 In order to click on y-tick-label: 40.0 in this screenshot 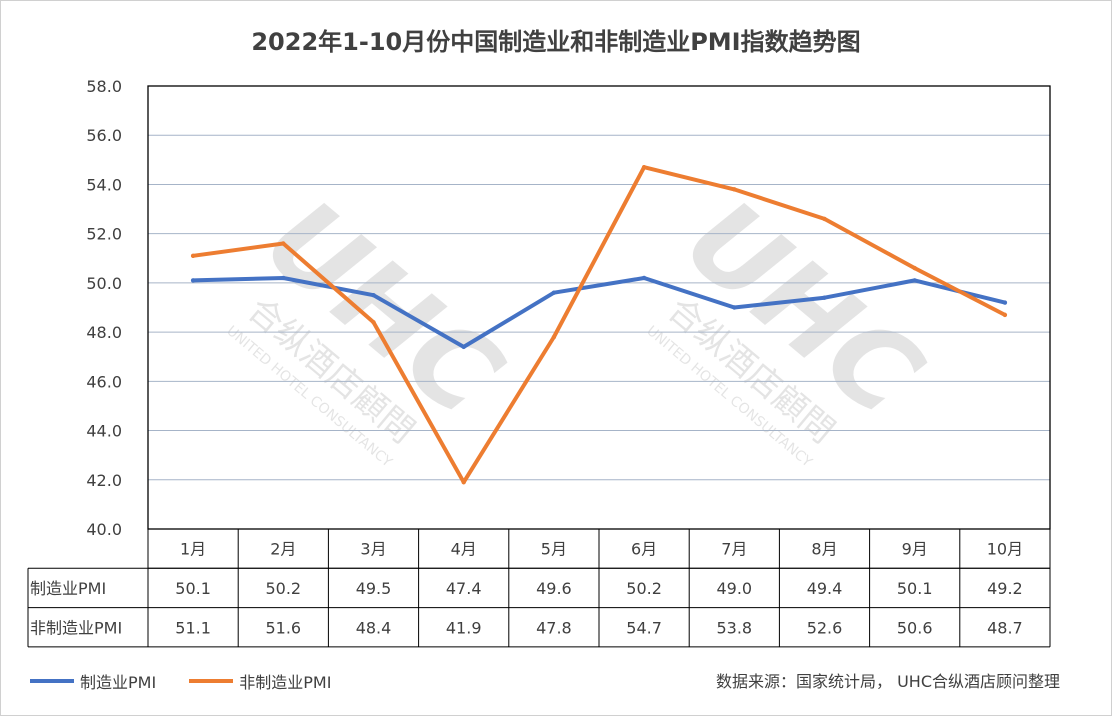, I will do `click(104, 529)`.